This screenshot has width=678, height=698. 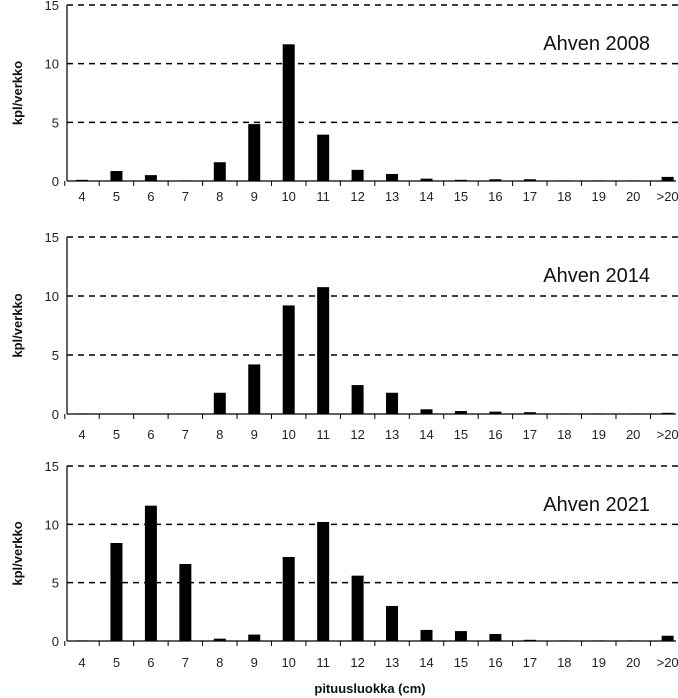 What do you see at coordinates (495, 434) in the screenshot?
I see `x-tick-label-2-16: 16` at bounding box center [495, 434].